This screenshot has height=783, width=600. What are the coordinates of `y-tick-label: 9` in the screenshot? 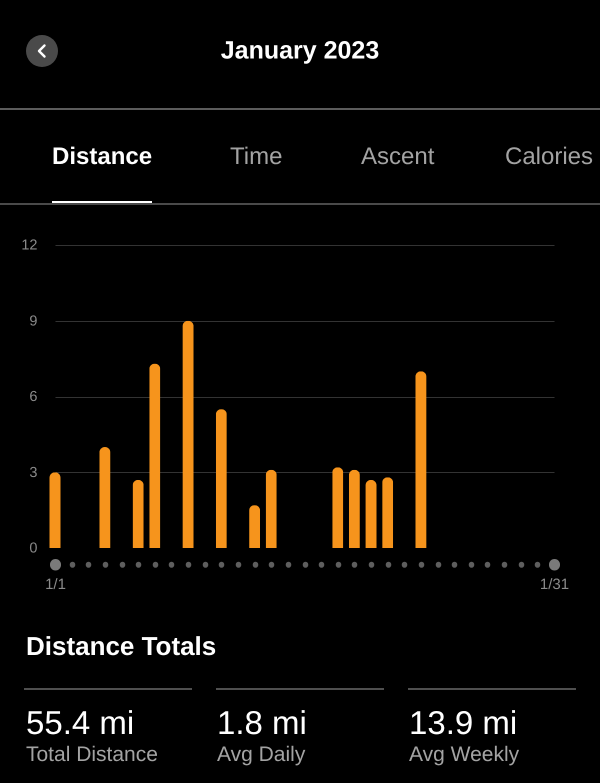 It's located at (33, 321).